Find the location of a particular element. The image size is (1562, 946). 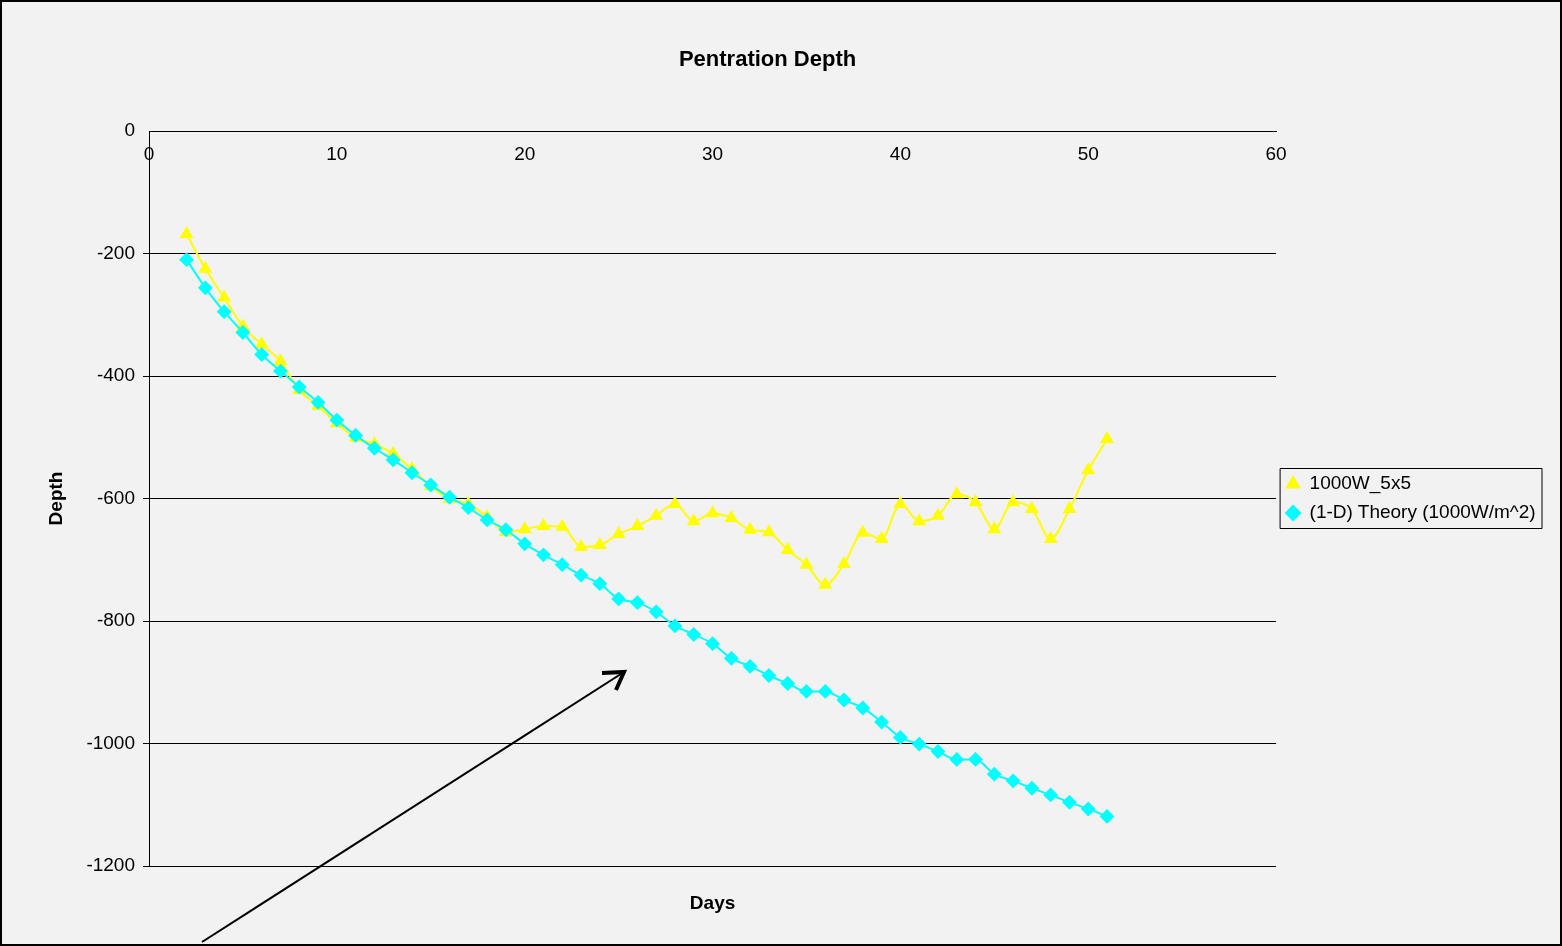

y-tick-label: -600 is located at coordinates (115, 497).